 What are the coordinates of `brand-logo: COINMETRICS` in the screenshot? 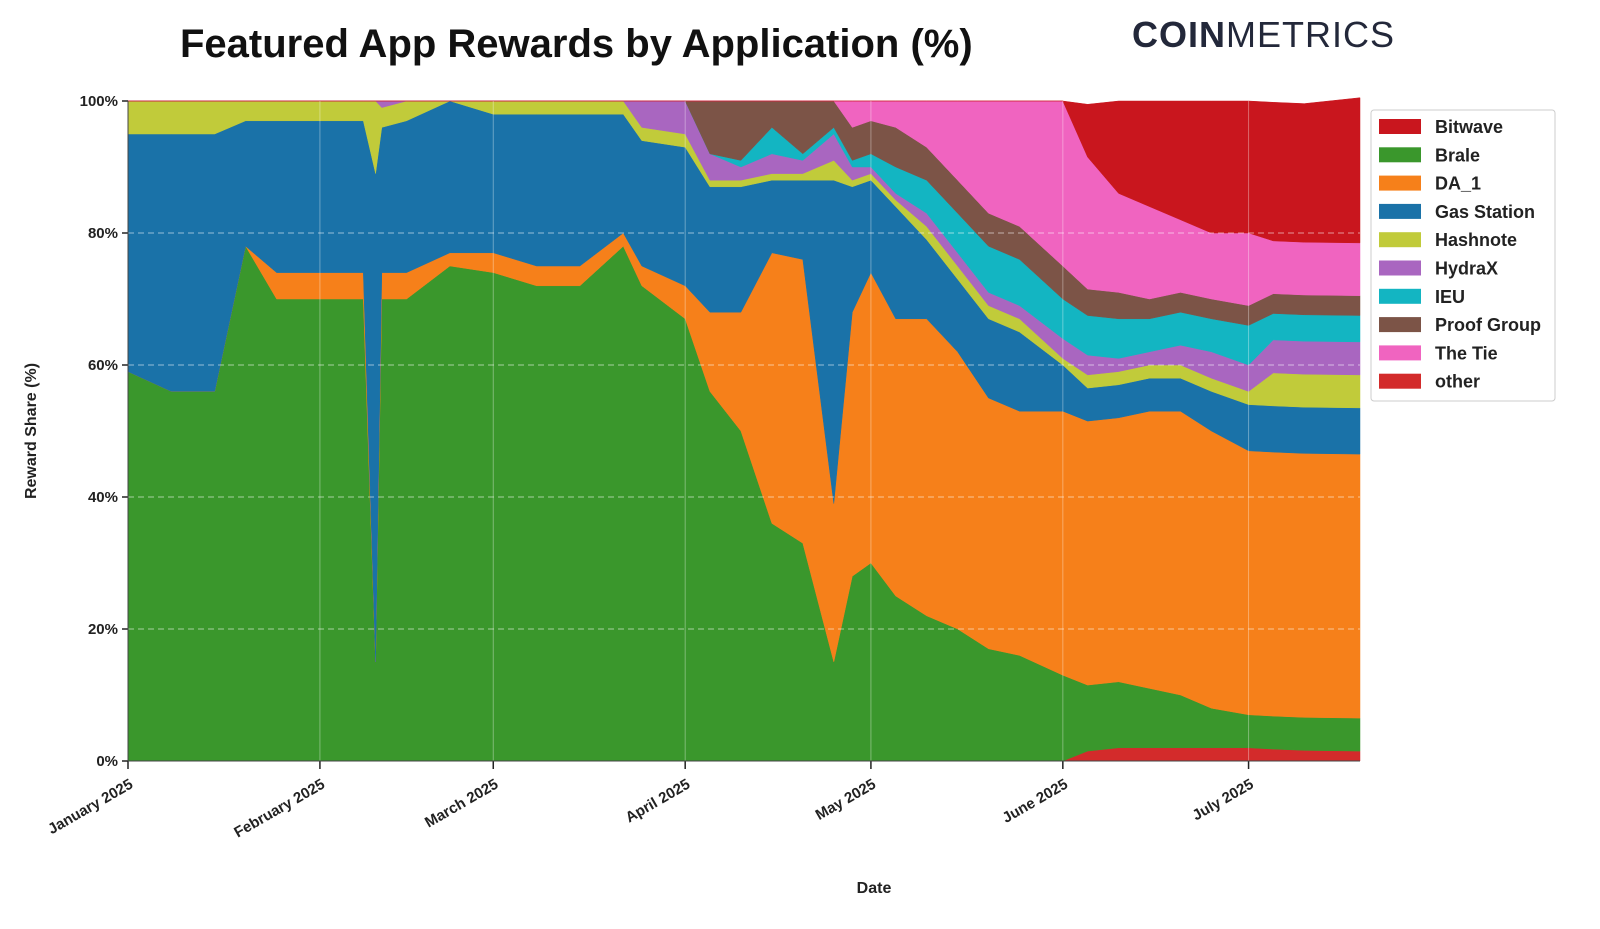 It's located at (1263, 35).